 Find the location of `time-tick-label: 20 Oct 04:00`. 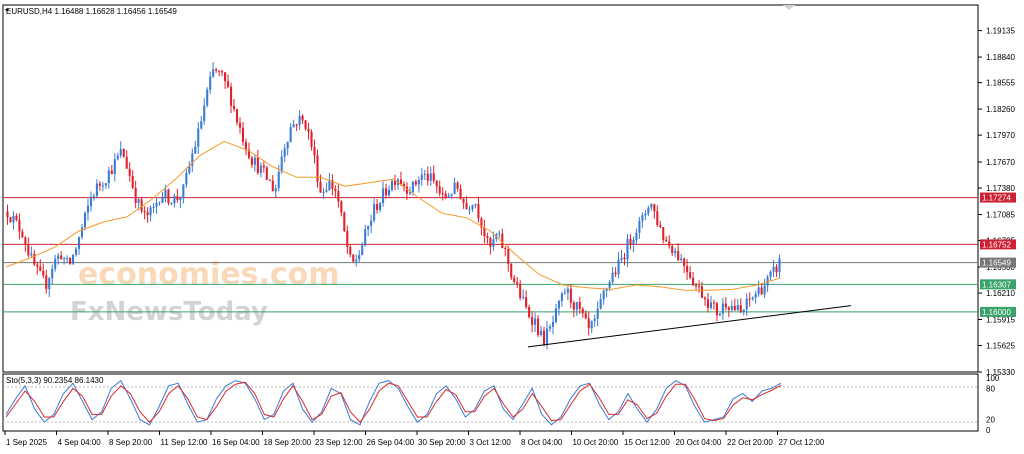

time-tick-label: 20 Oct 04:00 is located at coordinates (699, 442).